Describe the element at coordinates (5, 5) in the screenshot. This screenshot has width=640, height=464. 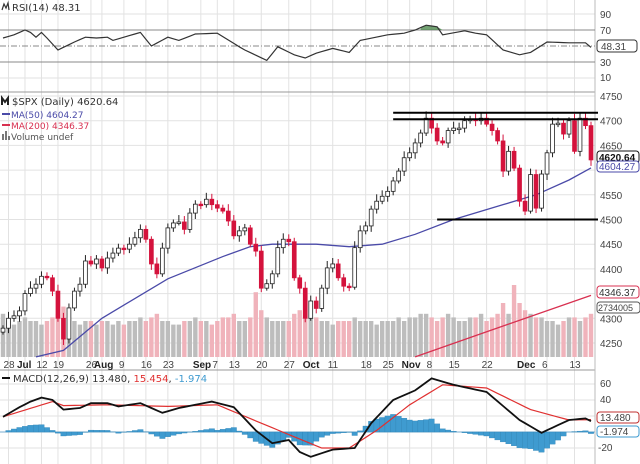
I see `rsi-indicator-icon` at that location.